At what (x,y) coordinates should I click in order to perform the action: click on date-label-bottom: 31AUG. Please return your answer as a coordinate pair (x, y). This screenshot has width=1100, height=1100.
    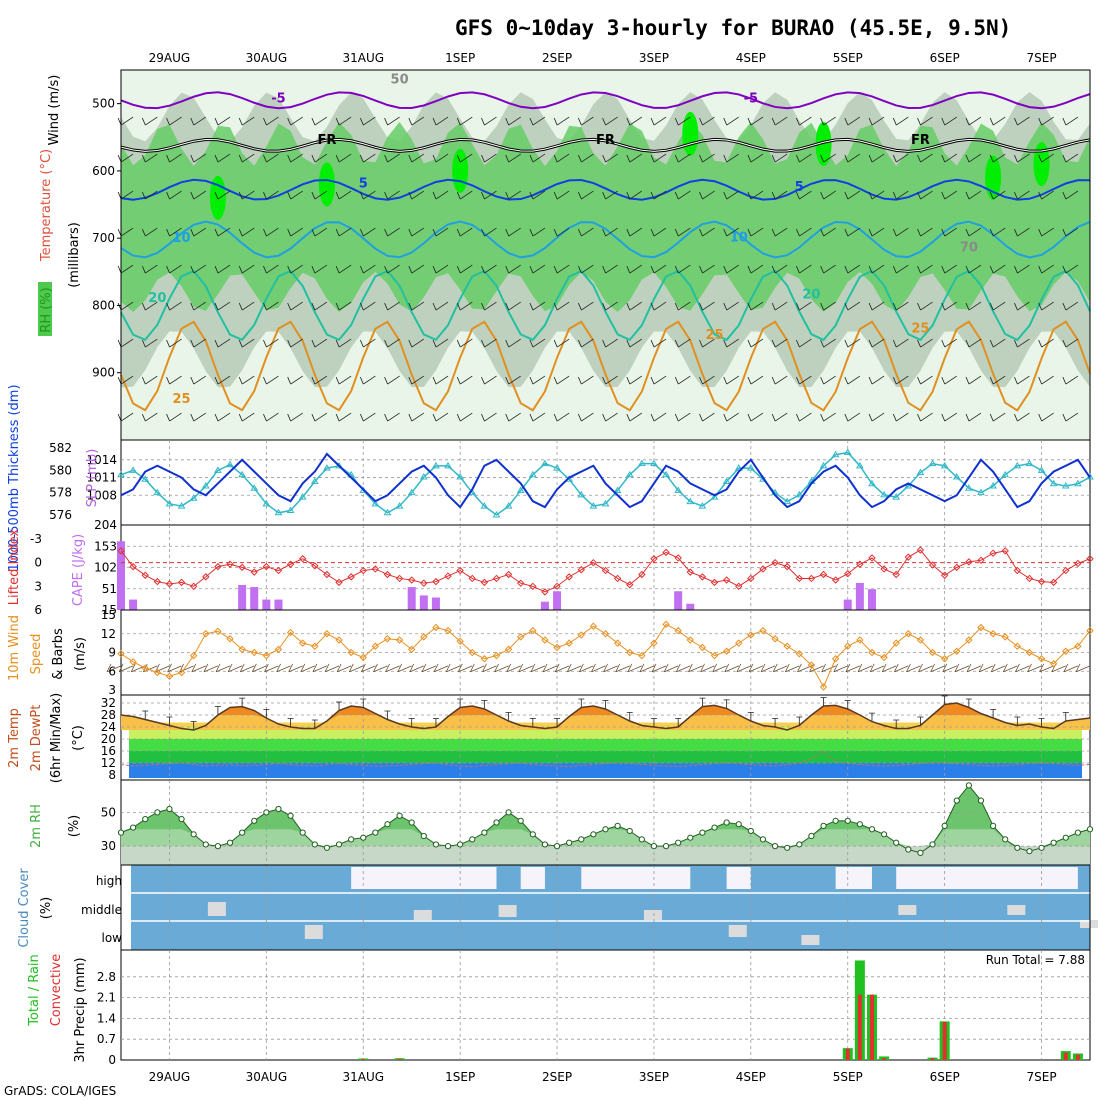
    Looking at the image, I should click on (363, 1077).